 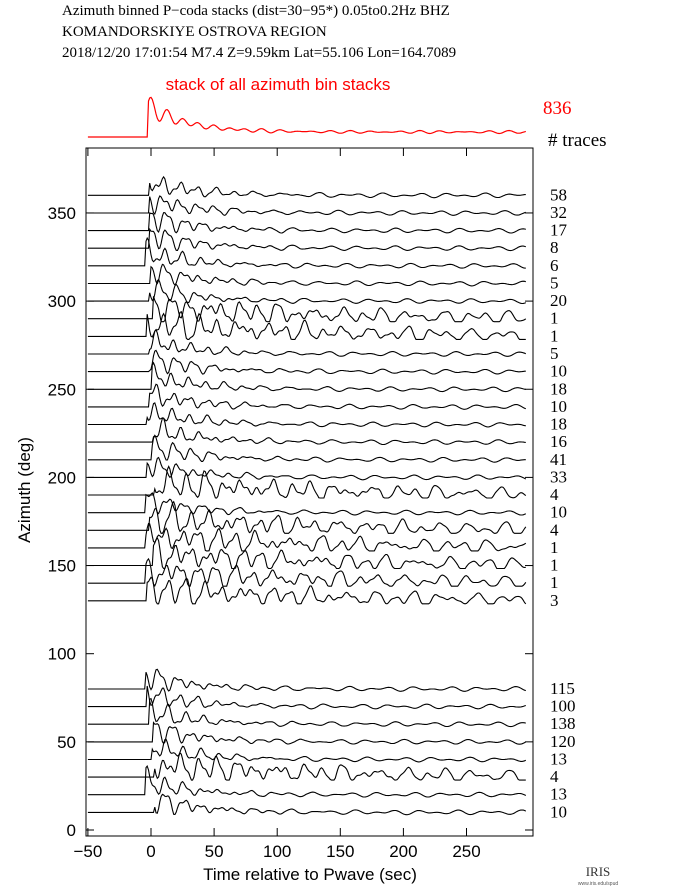 I want to click on x-tick-label: 200, so click(x=403, y=851).